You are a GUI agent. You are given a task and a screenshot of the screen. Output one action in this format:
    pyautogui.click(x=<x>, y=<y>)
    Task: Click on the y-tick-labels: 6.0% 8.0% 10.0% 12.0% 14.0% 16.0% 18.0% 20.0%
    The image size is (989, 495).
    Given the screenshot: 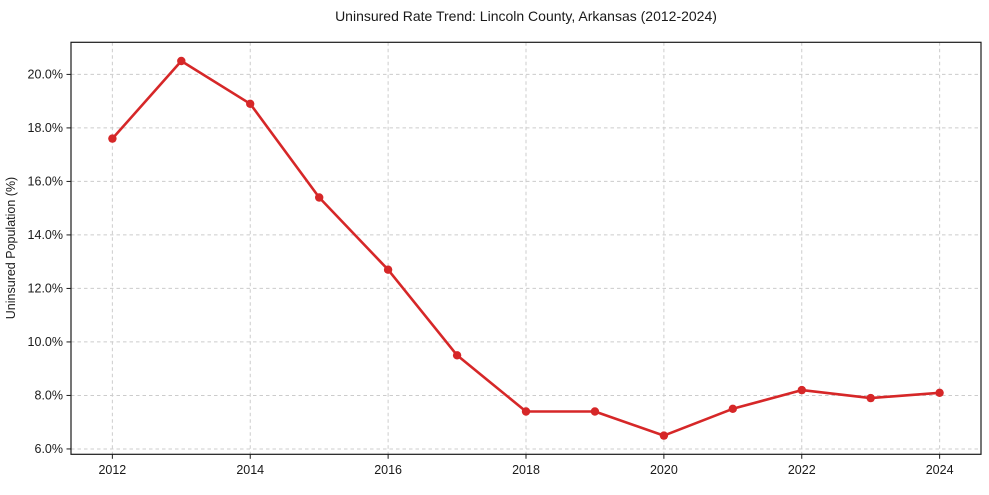 What is the action you would take?
    pyautogui.click(x=45, y=262)
    